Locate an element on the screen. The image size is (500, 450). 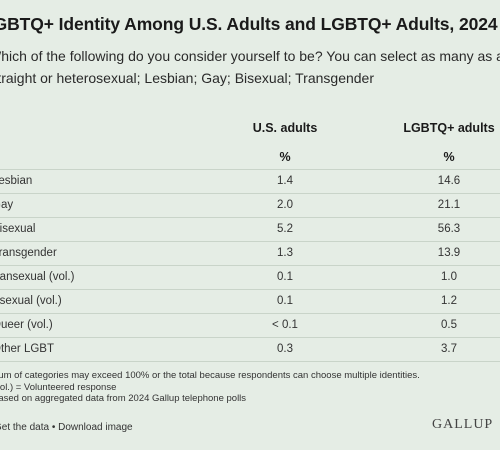
cell-lgbtq-adults: 3.7 is located at coordinates (449, 349).